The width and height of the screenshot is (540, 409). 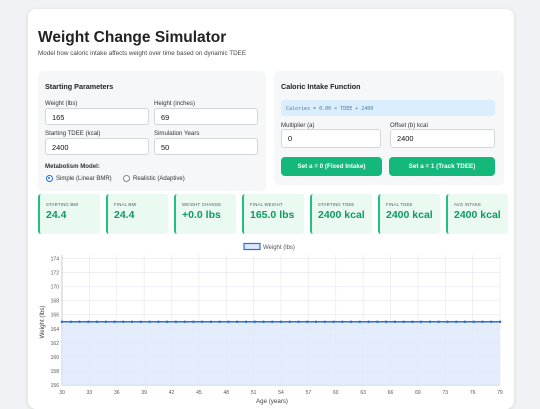 I want to click on stat-final-tdee: Final TDEE 2400 kcal, so click(x=409, y=214).